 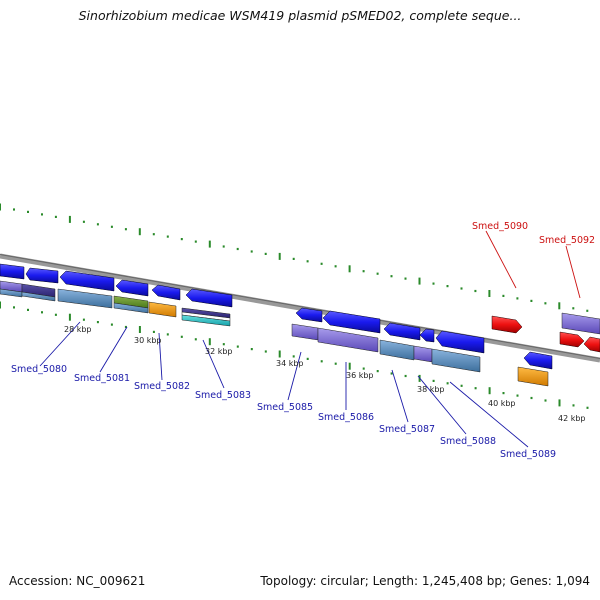 I want to click on gene-track-right, so click(x=545, y=342).